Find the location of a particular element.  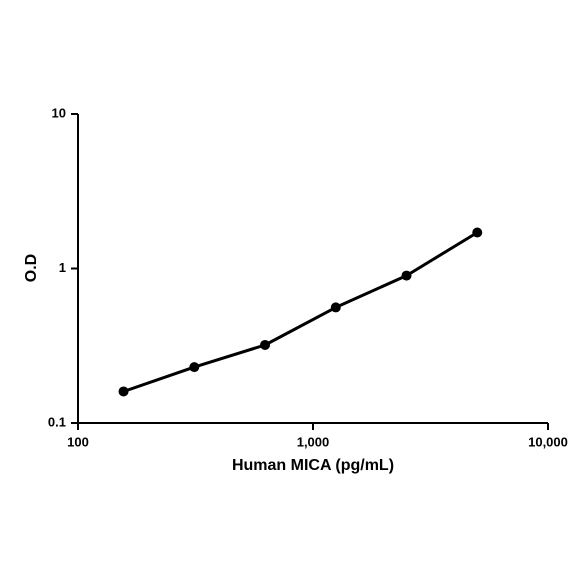

y-axis-title: O.D is located at coordinates (31, 268).